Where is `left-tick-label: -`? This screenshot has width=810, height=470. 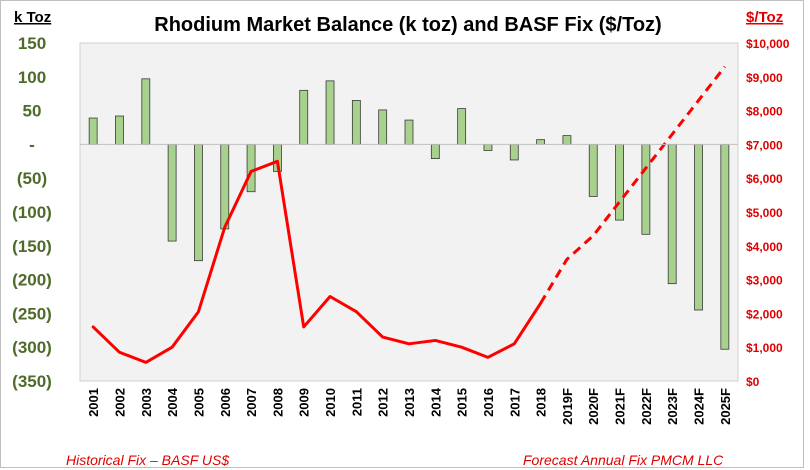
left-tick-label: - is located at coordinates (32, 144).